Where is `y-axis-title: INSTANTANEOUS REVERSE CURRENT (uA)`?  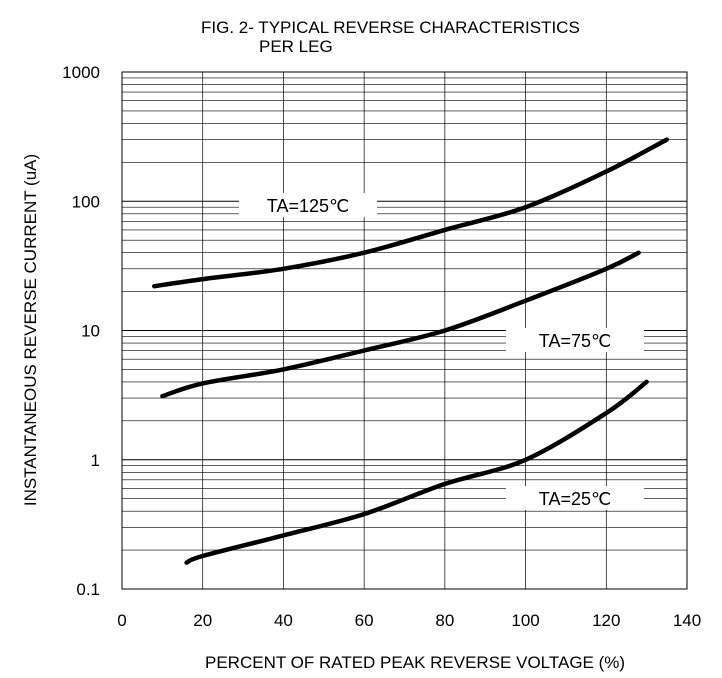
y-axis-title: INSTANTANEOUS REVERSE CURRENT (uA) is located at coordinates (30, 330).